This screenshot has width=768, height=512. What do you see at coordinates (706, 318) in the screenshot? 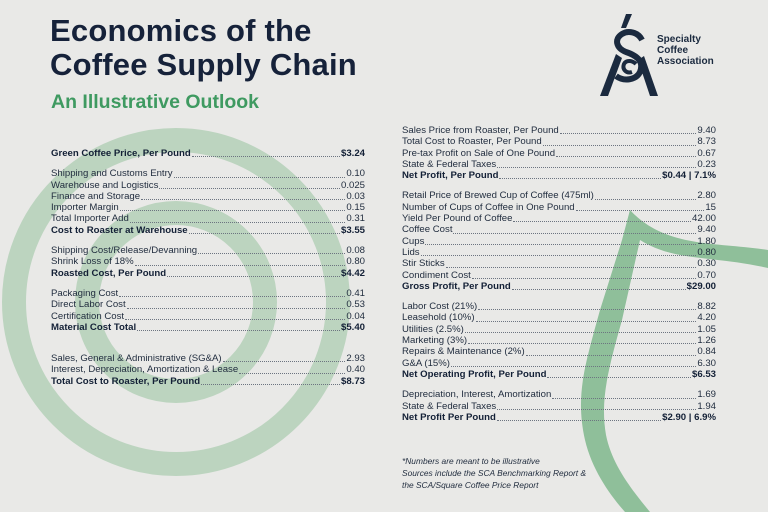
I see `line-item-value: 4.20` at bounding box center [706, 318].